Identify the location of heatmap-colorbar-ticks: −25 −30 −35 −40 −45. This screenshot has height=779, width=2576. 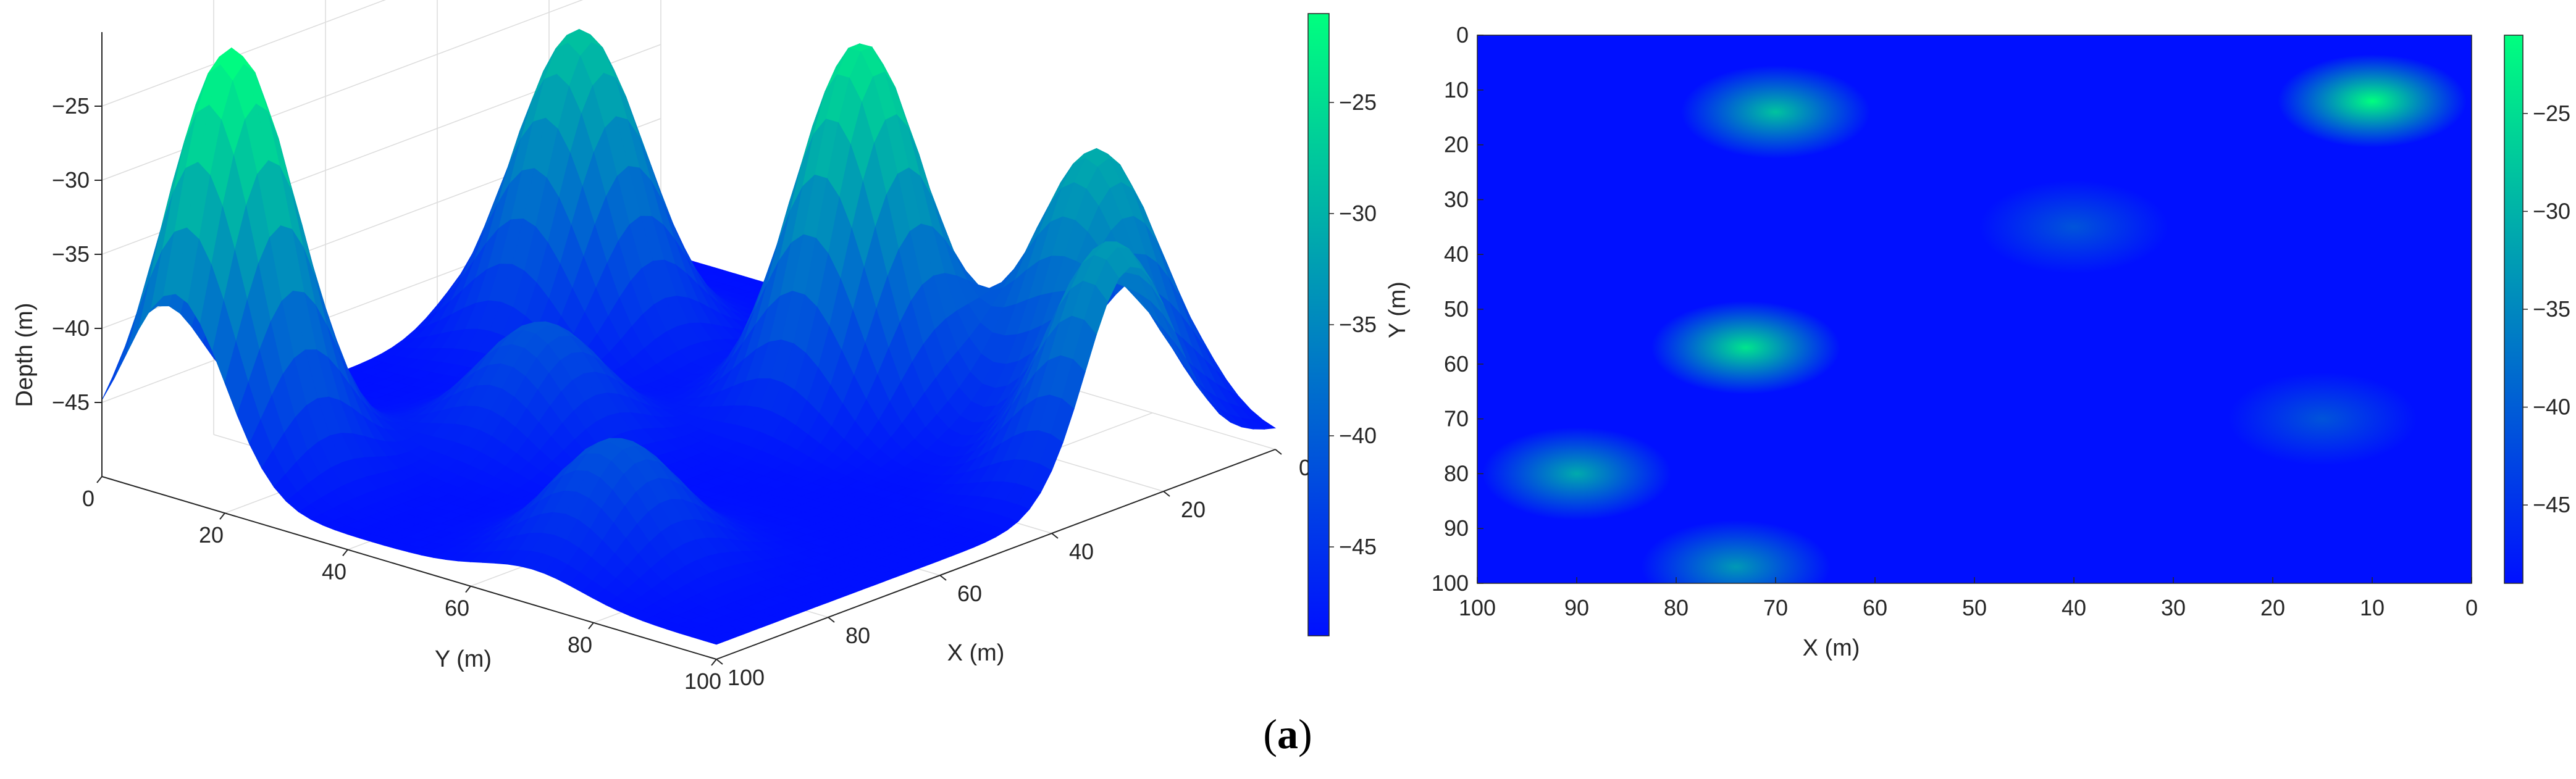
(2546, 309).